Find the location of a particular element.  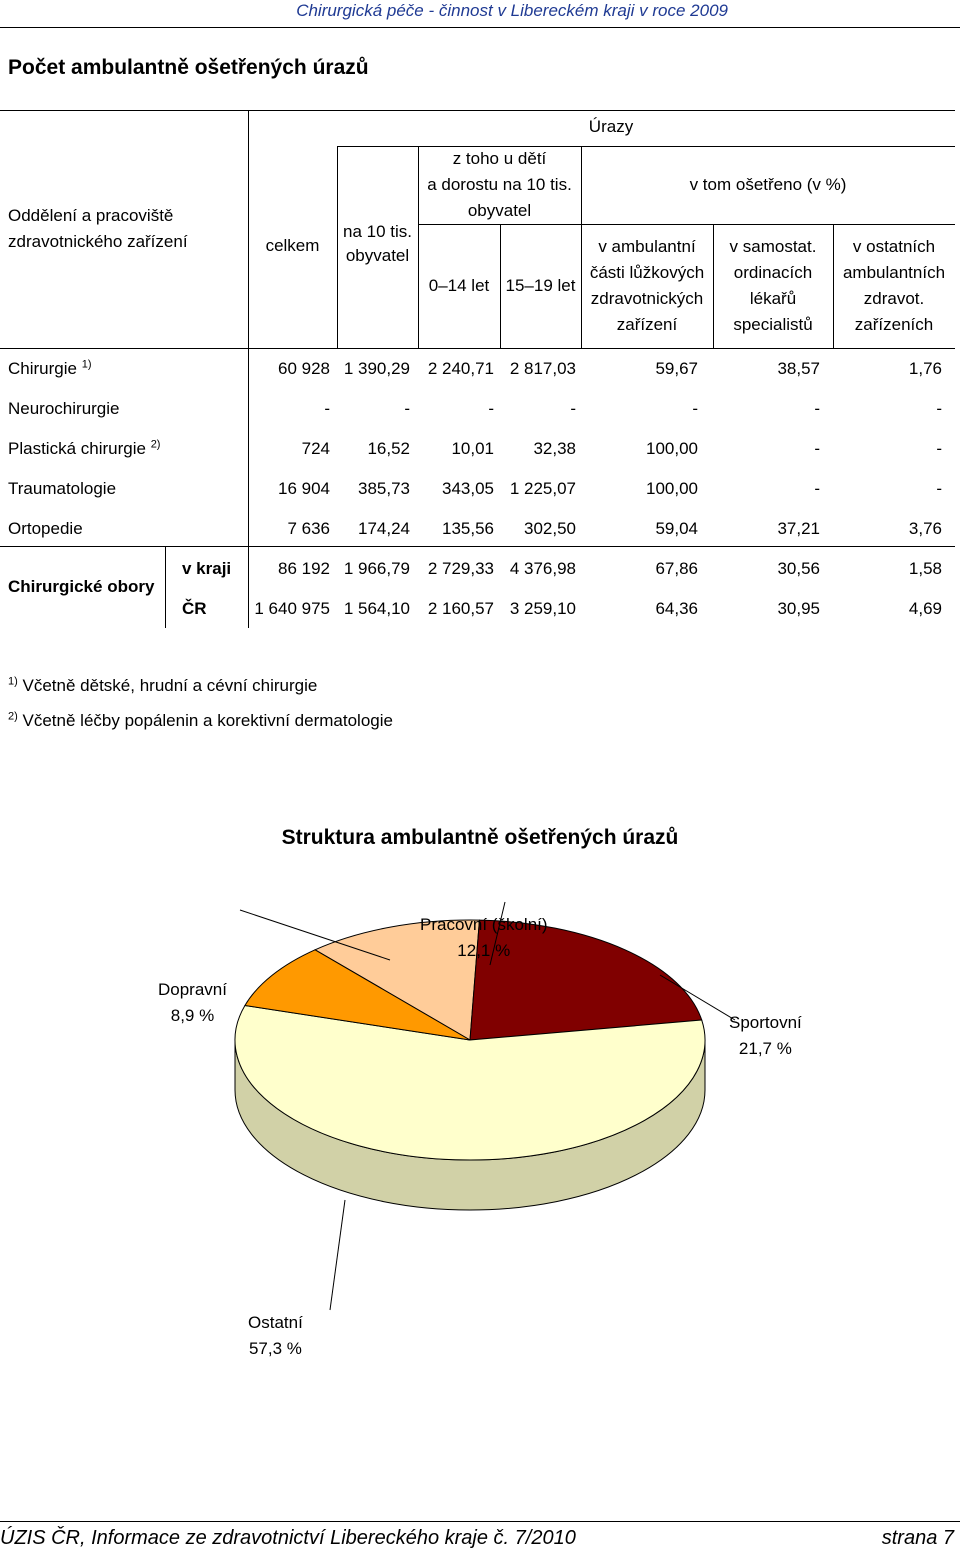

summary-cell: 3 259,10 is located at coordinates (542, 608).